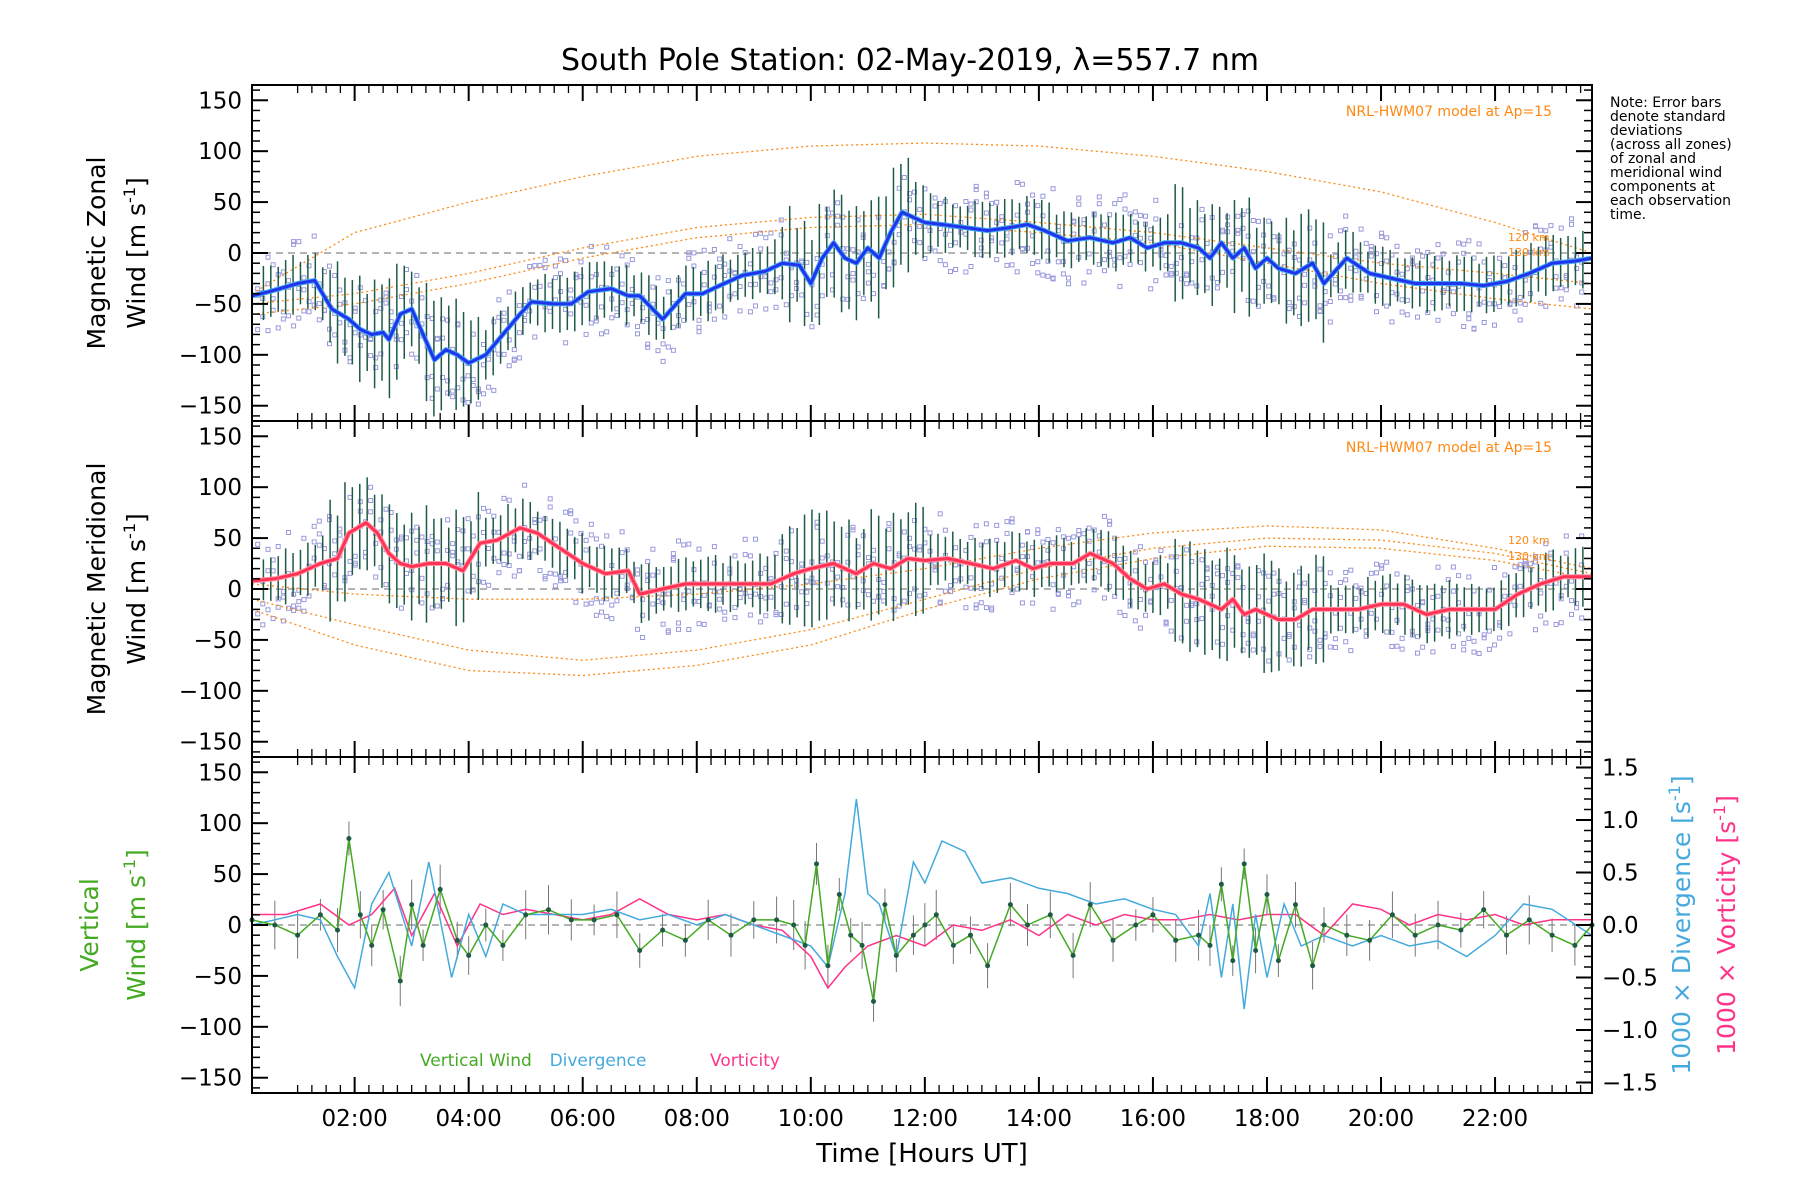 Image resolution: width=1800 pixels, height=1200 pixels. Describe the element at coordinates (1620, 926) in the screenshot. I see `right-tick-label: 0.0` at that location.